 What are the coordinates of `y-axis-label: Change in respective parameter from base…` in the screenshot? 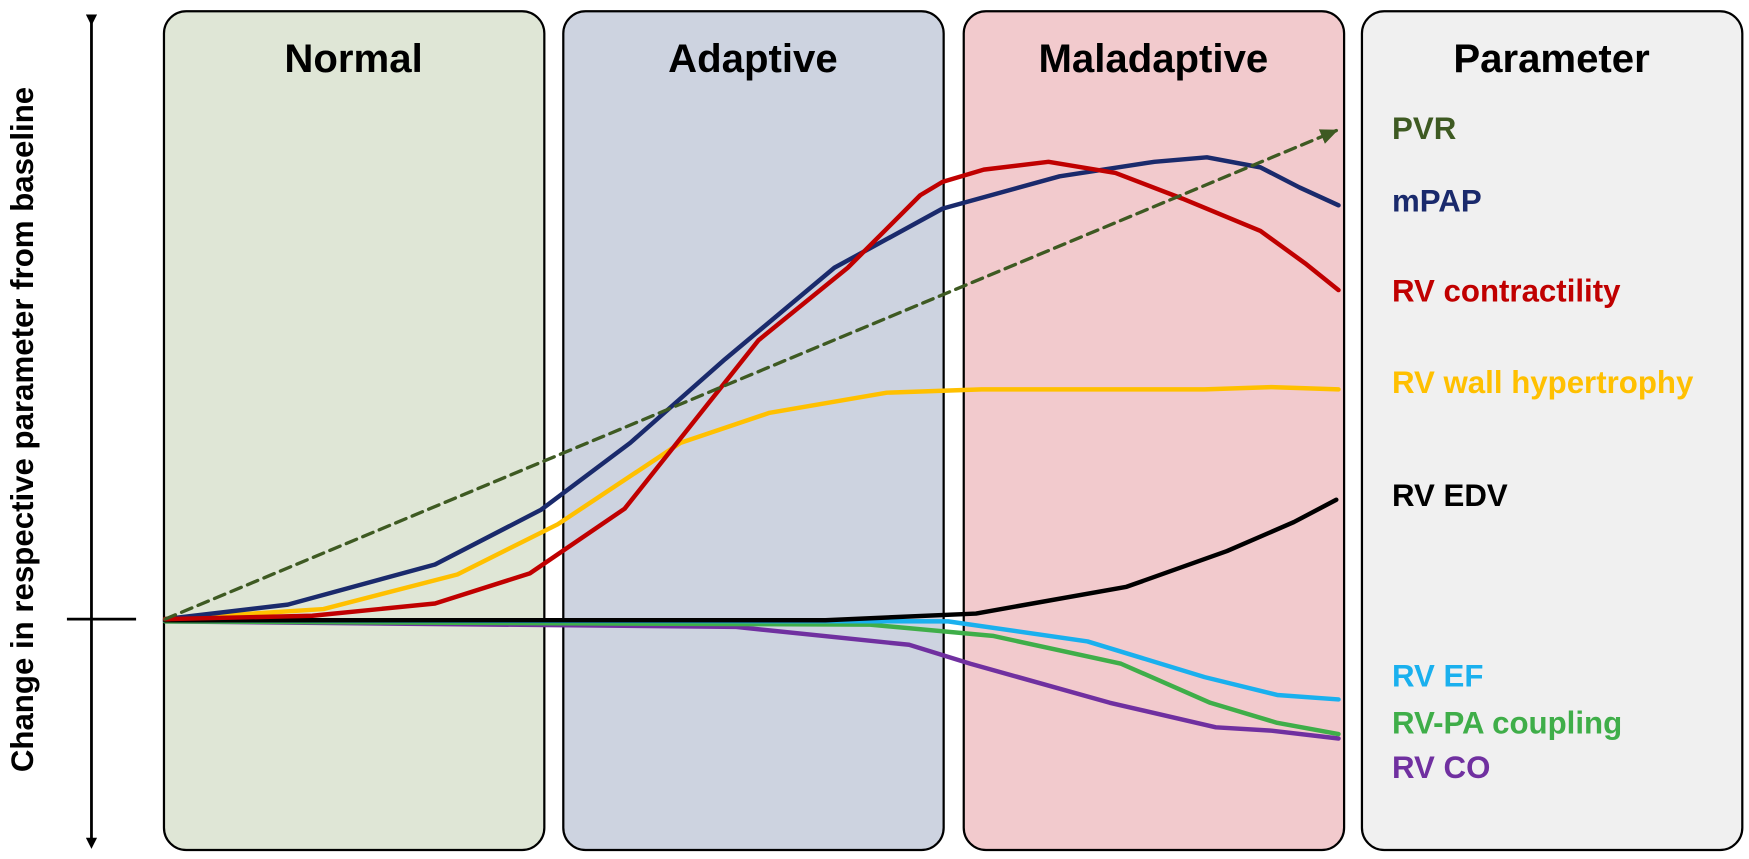 It's located at (22, 429).